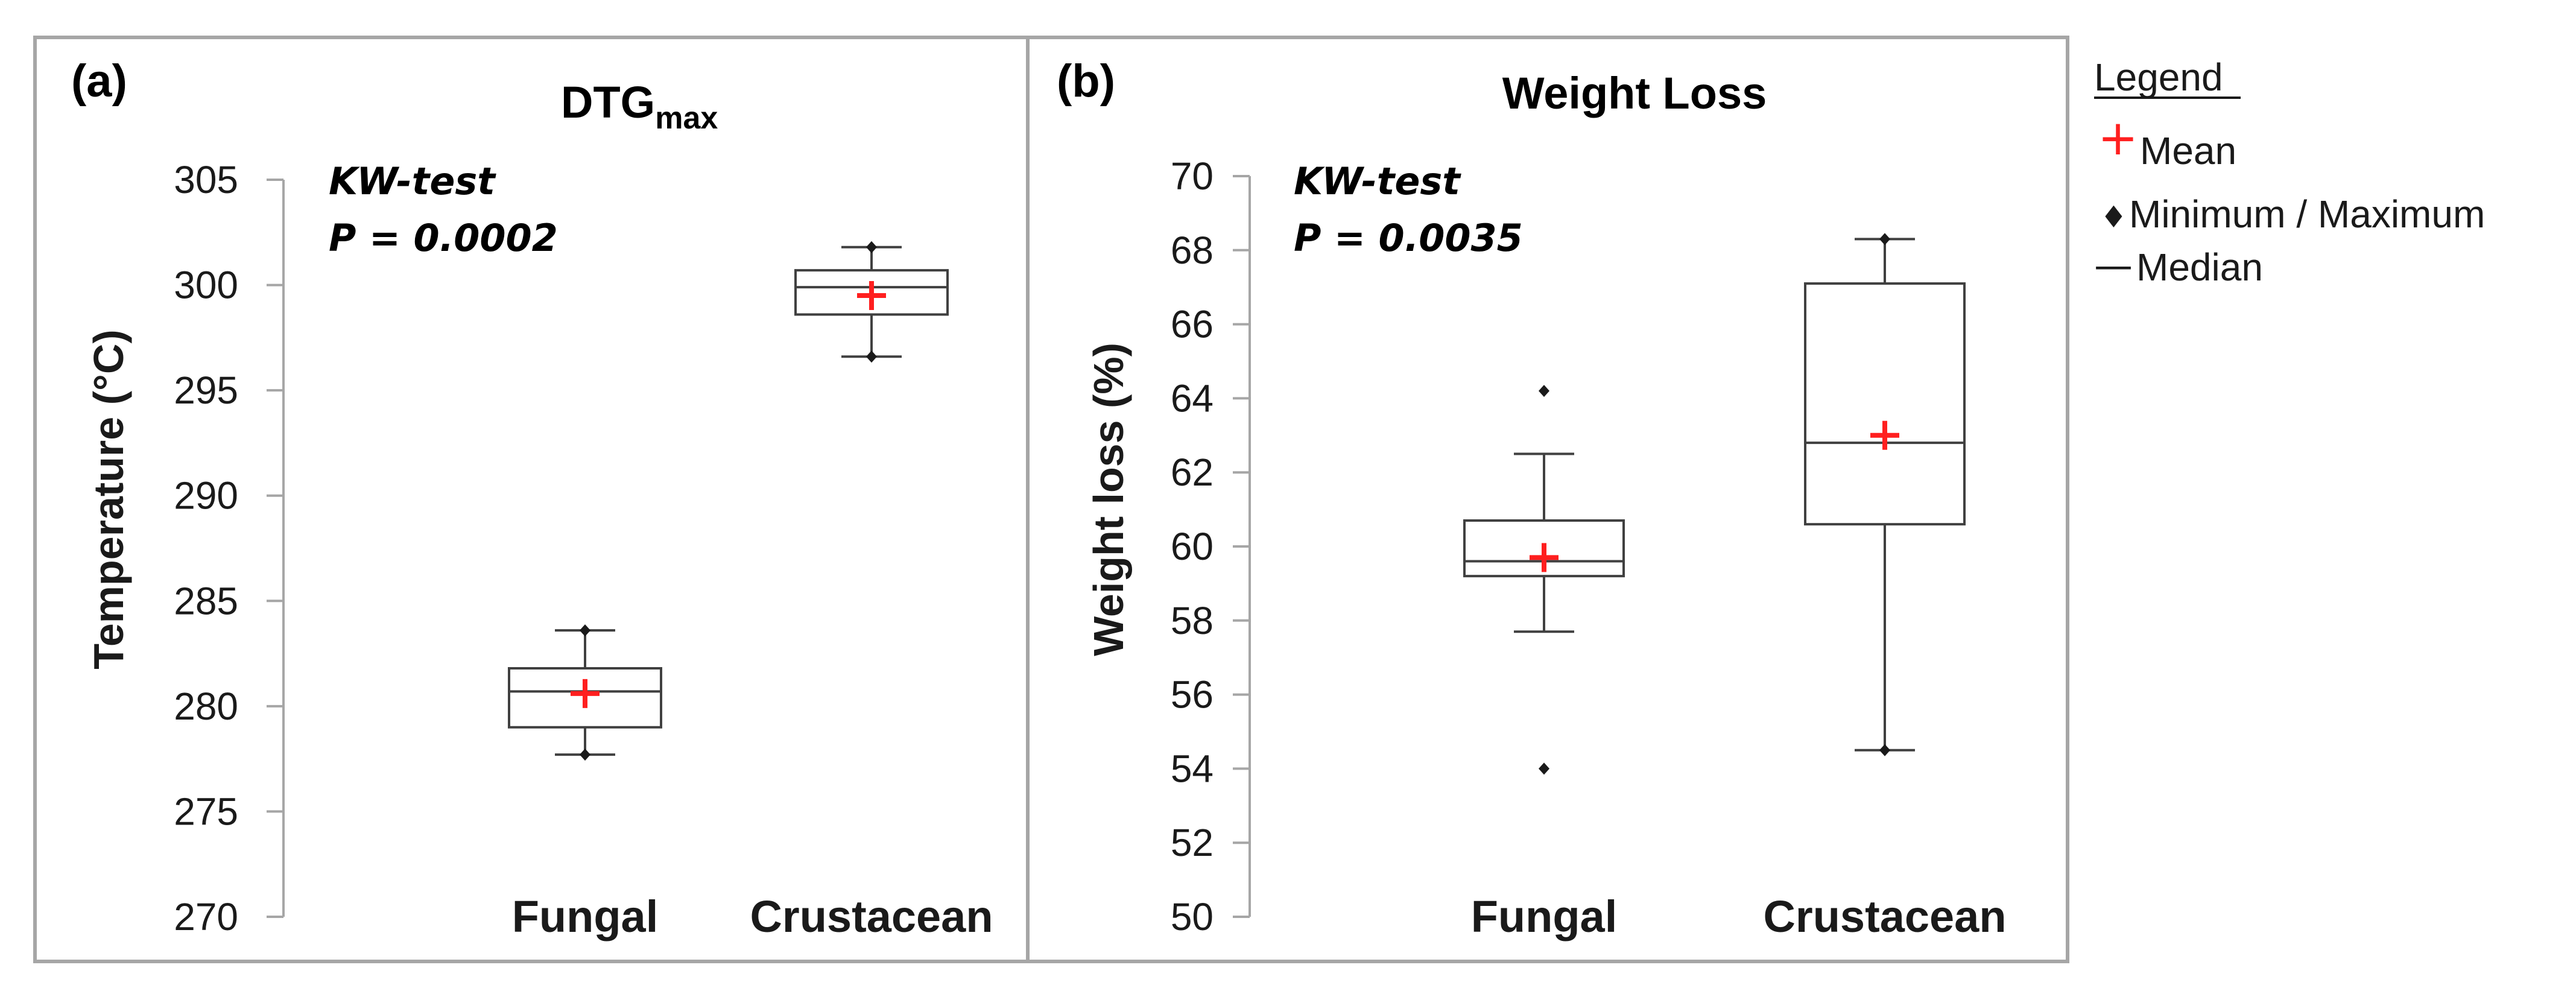 The height and width of the screenshot is (994, 2576). I want to click on panel-a-annot-line2: P = 0.0002, so click(443, 238).